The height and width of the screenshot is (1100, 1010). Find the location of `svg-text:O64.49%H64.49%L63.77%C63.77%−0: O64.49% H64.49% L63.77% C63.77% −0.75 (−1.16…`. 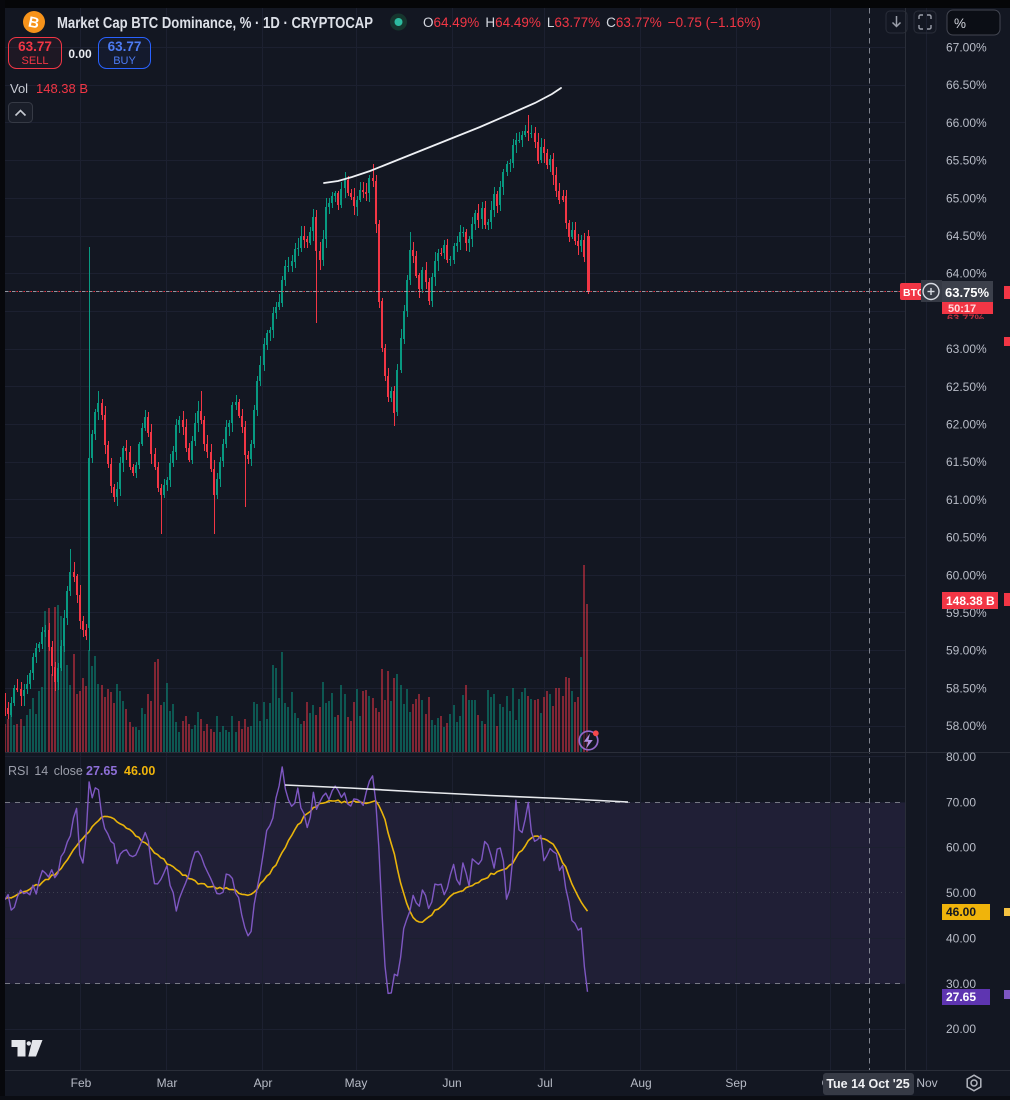

svg-text:O64.49%H64.49%L63.77%C63.77%−0: O64.49% H64.49% L63.77% C63.77% −0.75 (−1.16… is located at coordinates (592, 22).